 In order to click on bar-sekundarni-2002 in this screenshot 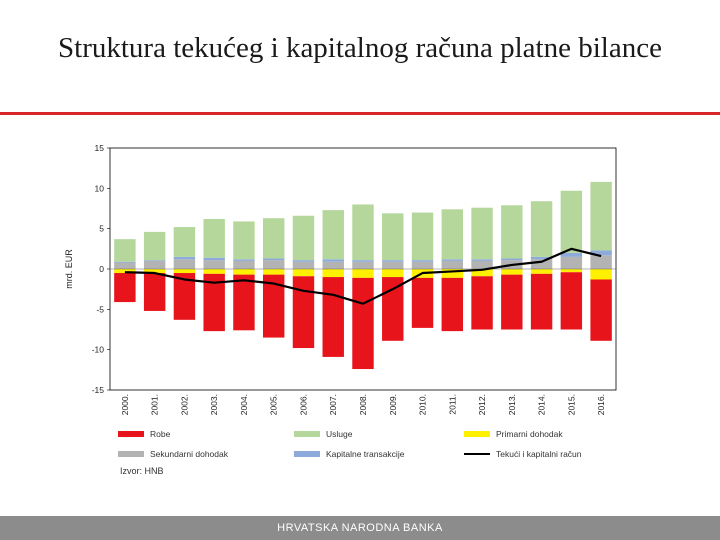, I will do `click(184, 264)`.